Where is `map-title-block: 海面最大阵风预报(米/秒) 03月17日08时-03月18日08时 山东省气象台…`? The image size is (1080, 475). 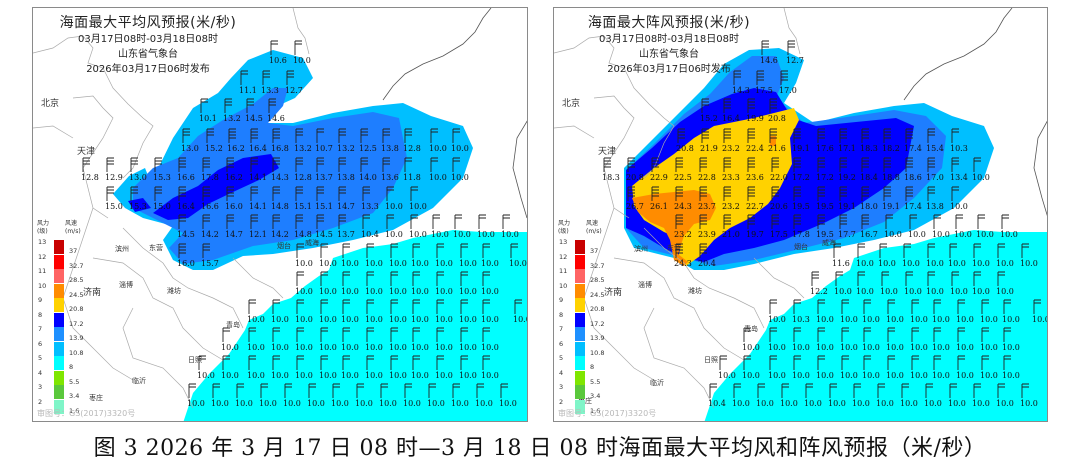 map-title-block: 海面最大阵风预报(米/秒) 03月17日08时-03月18日08时 山东省气象台… is located at coordinates (669, 44).